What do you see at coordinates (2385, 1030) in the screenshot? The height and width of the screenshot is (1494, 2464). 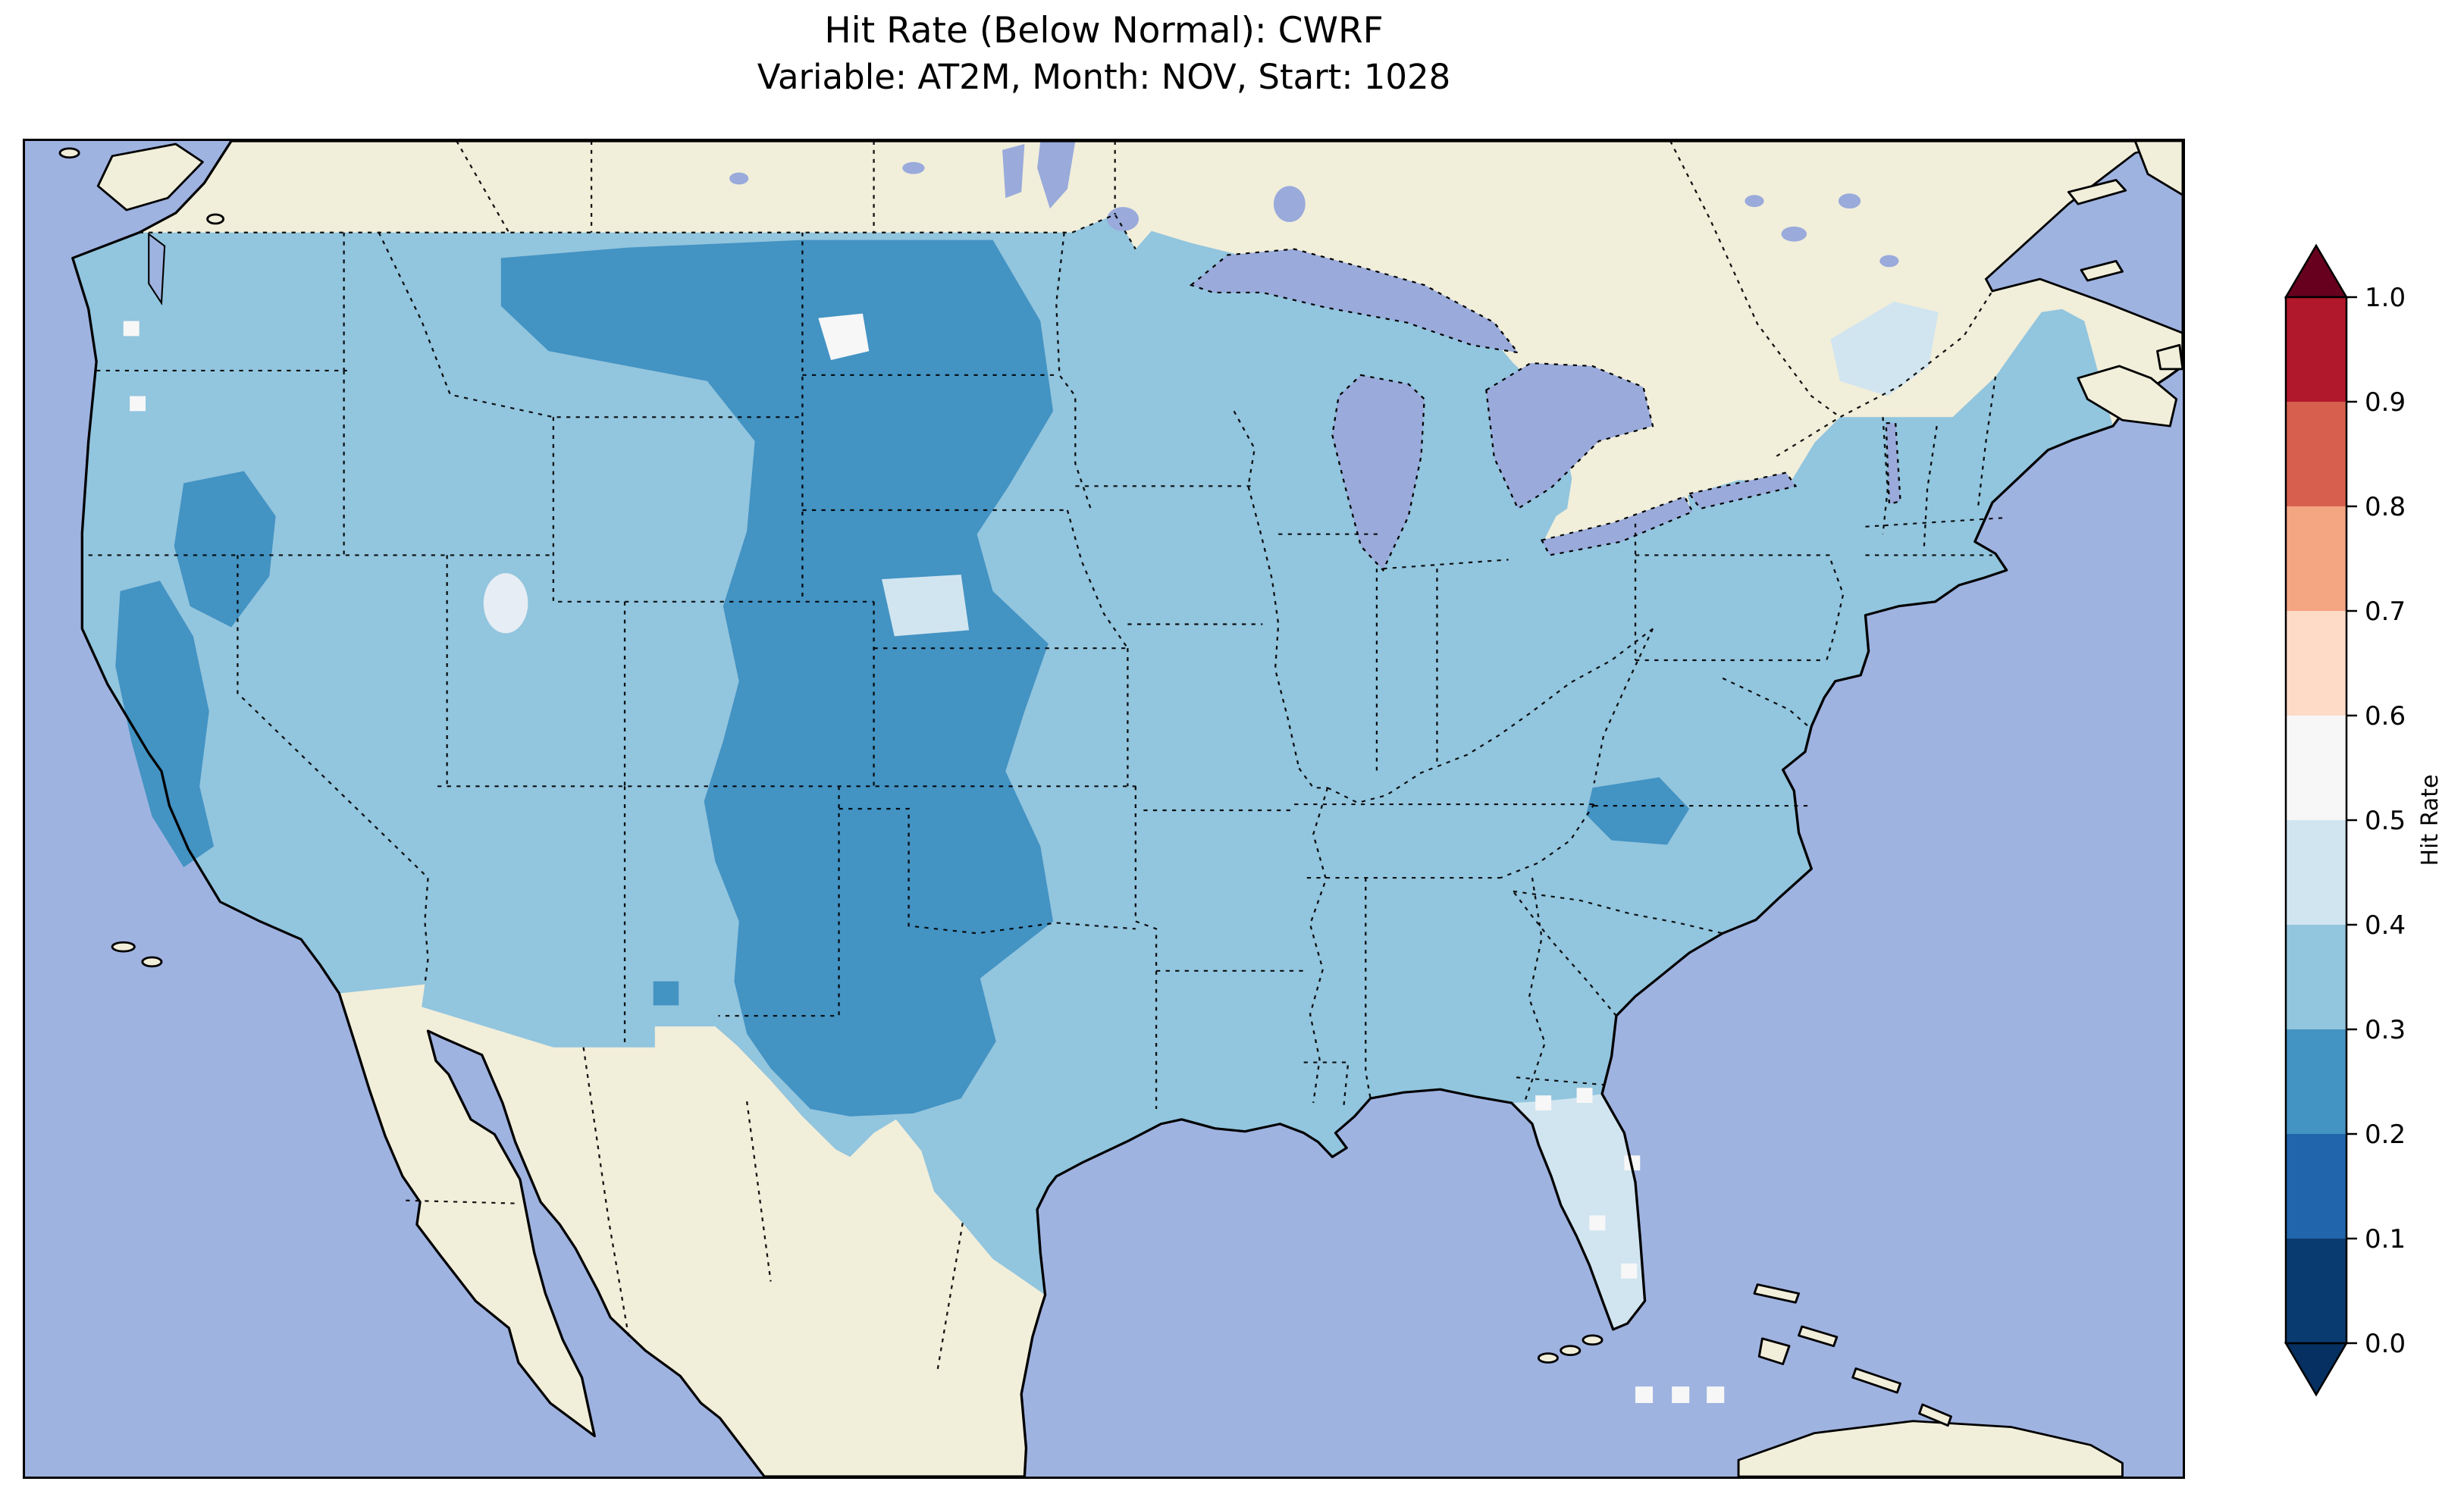 I see `colorbar-tick-label: 0.3` at bounding box center [2385, 1030].